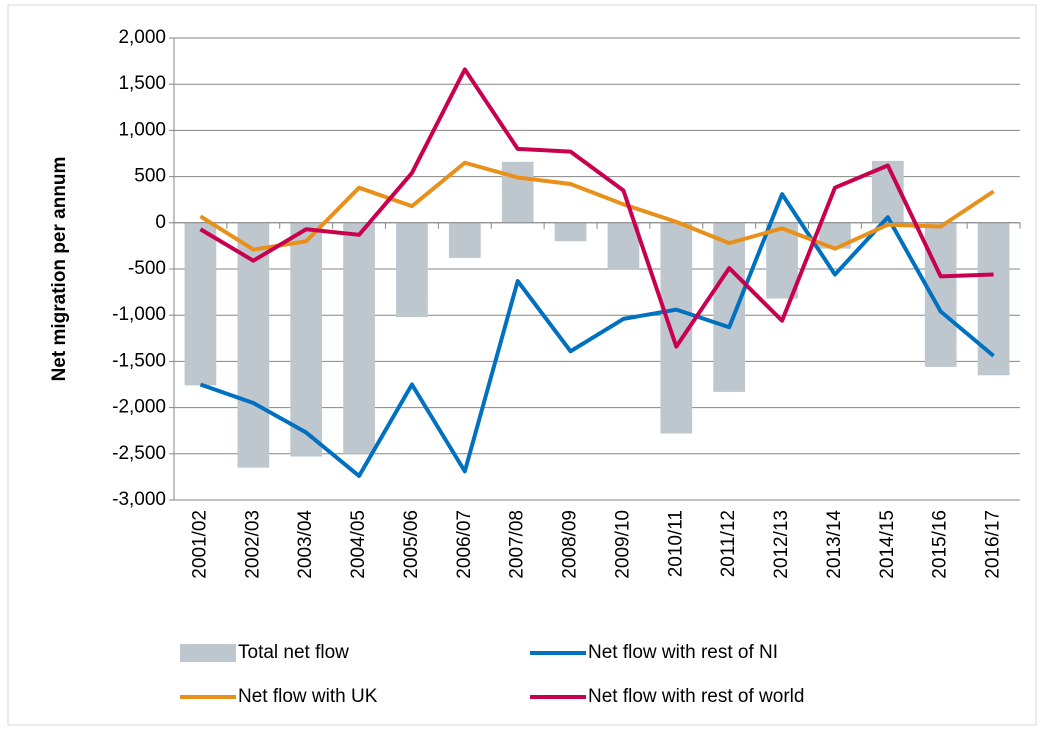  What do you see at coordinates (139, 314) in the screenshot?
I see `y-tick-label: -1,000` at bounding box center [139, 314].